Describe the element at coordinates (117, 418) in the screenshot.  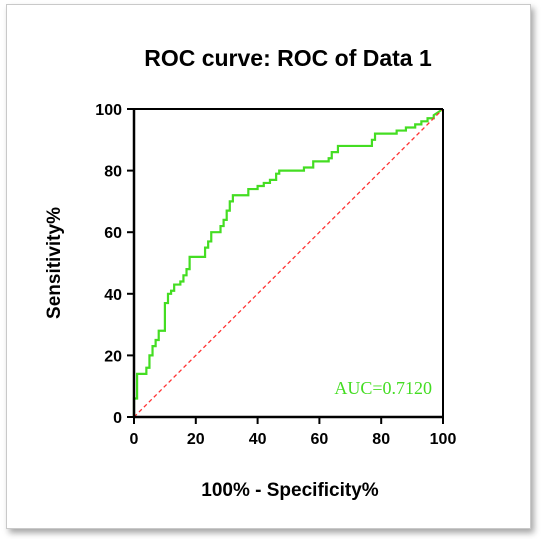
I see `y-tick-label: 0` at that location.